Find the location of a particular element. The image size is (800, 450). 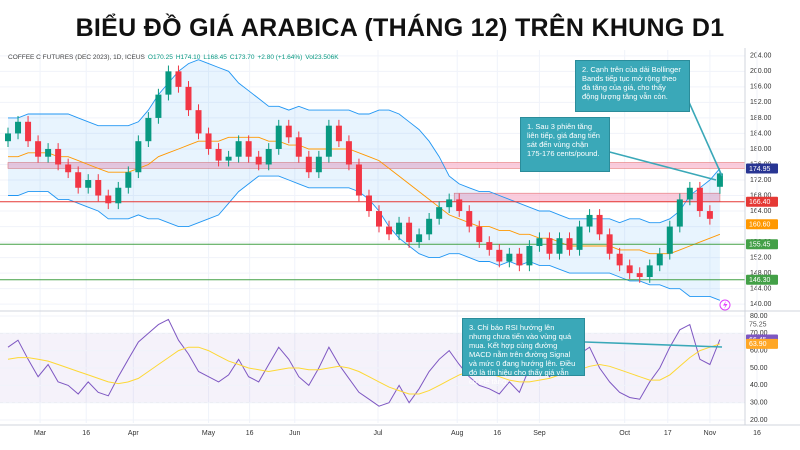

x-tick-label: 17 is located at coordinates (668, 433).